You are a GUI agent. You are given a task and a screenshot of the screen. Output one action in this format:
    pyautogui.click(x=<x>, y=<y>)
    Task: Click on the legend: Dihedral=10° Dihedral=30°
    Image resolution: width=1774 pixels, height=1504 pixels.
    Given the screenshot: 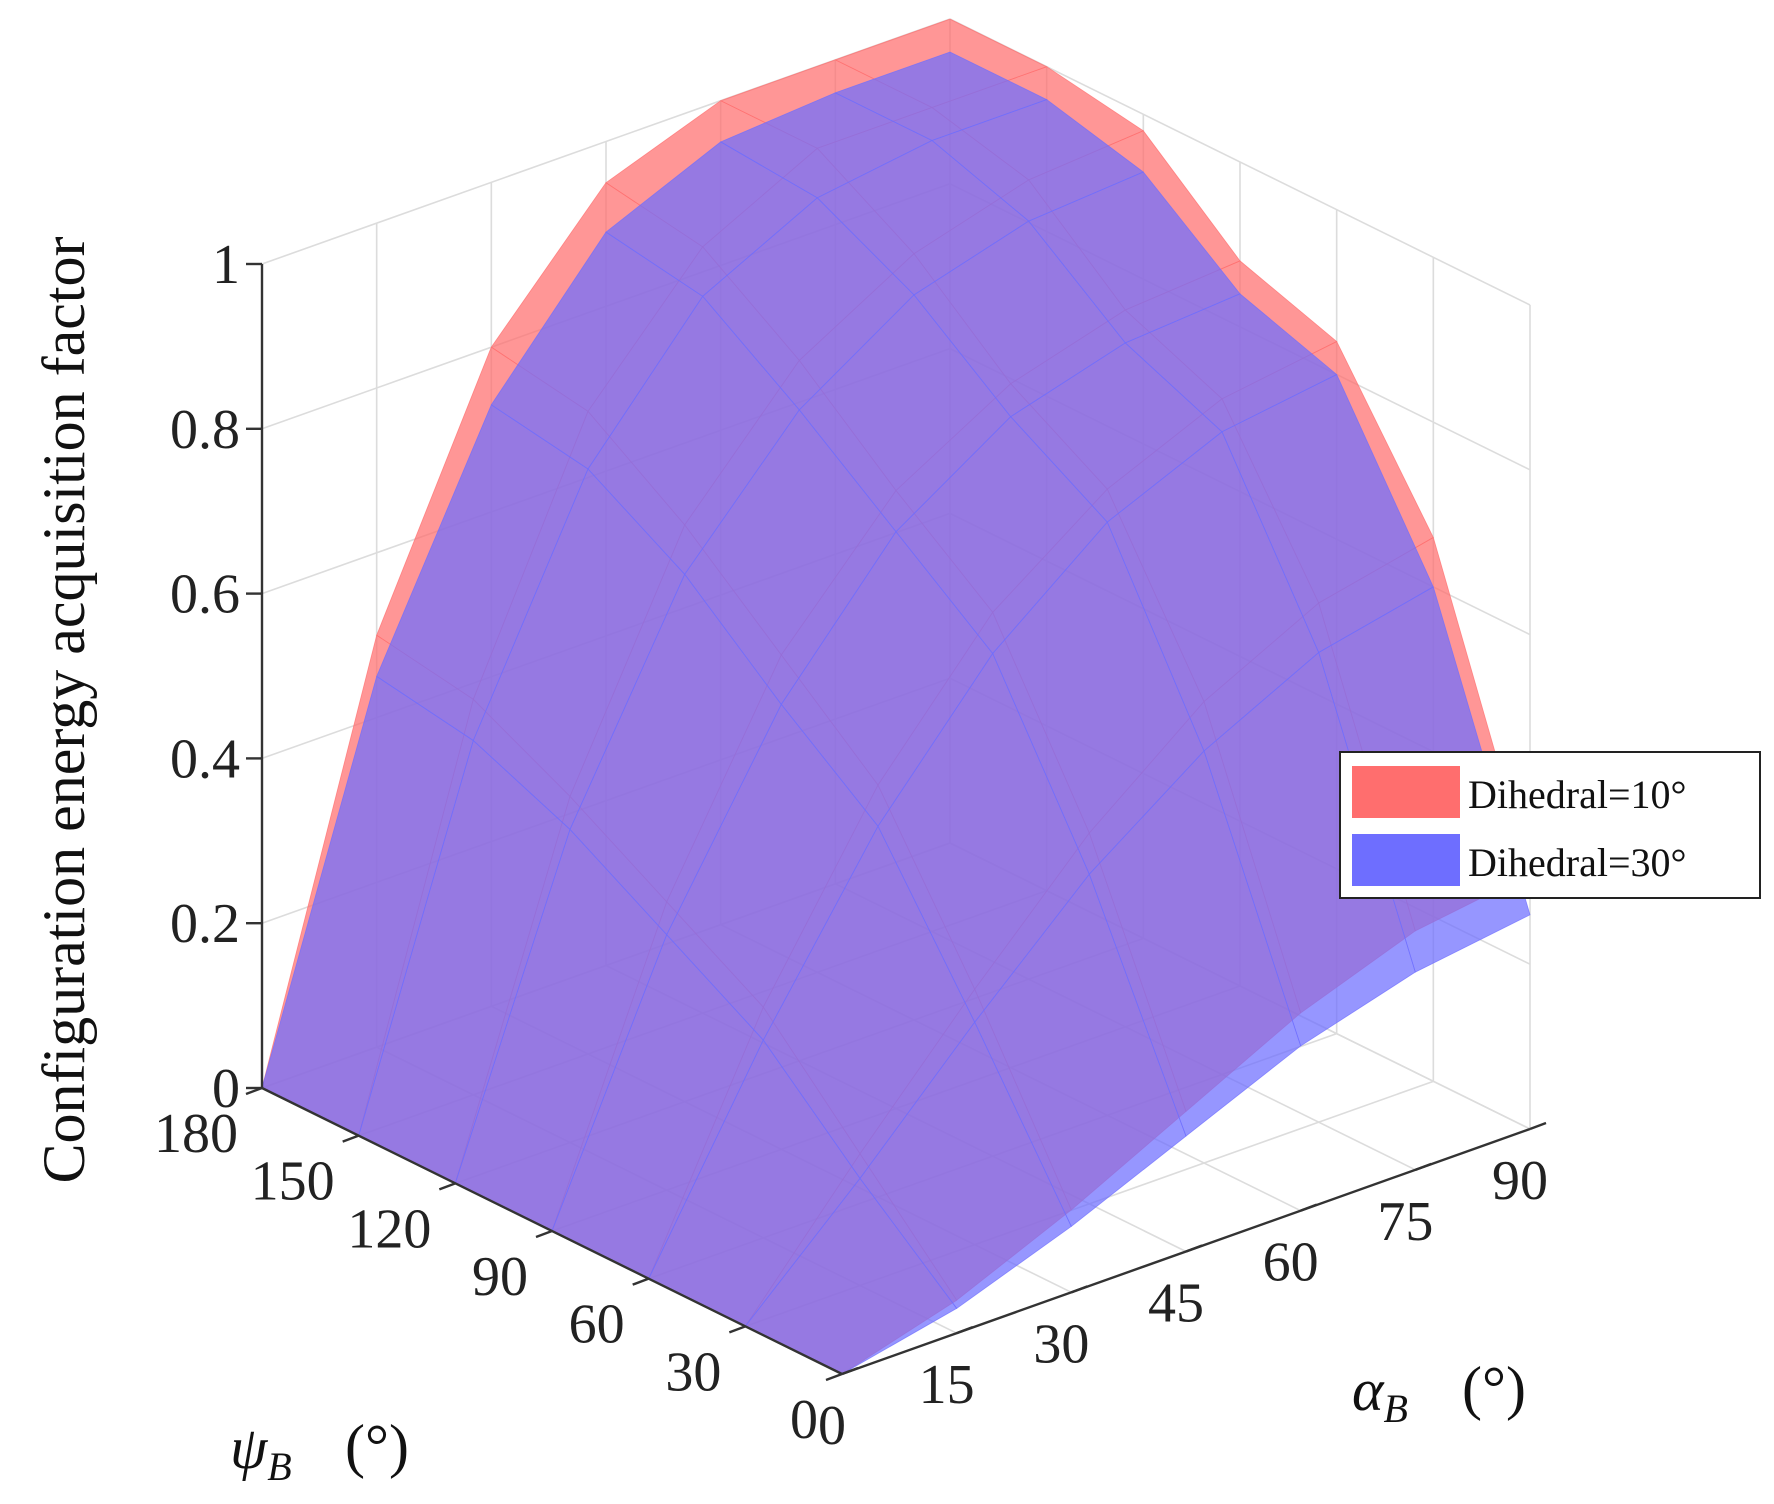 What is the action you would take?
    pyautogui.click(x=1550, y=825)
    